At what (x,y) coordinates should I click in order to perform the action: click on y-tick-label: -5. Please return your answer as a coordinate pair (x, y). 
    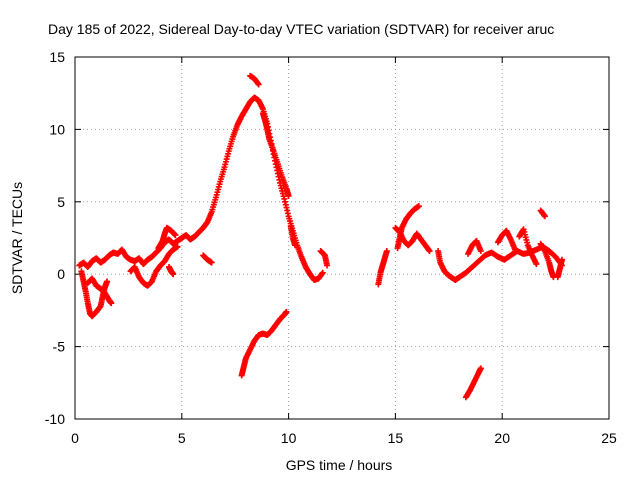
    Looking at the image, I should click on (59, 347).